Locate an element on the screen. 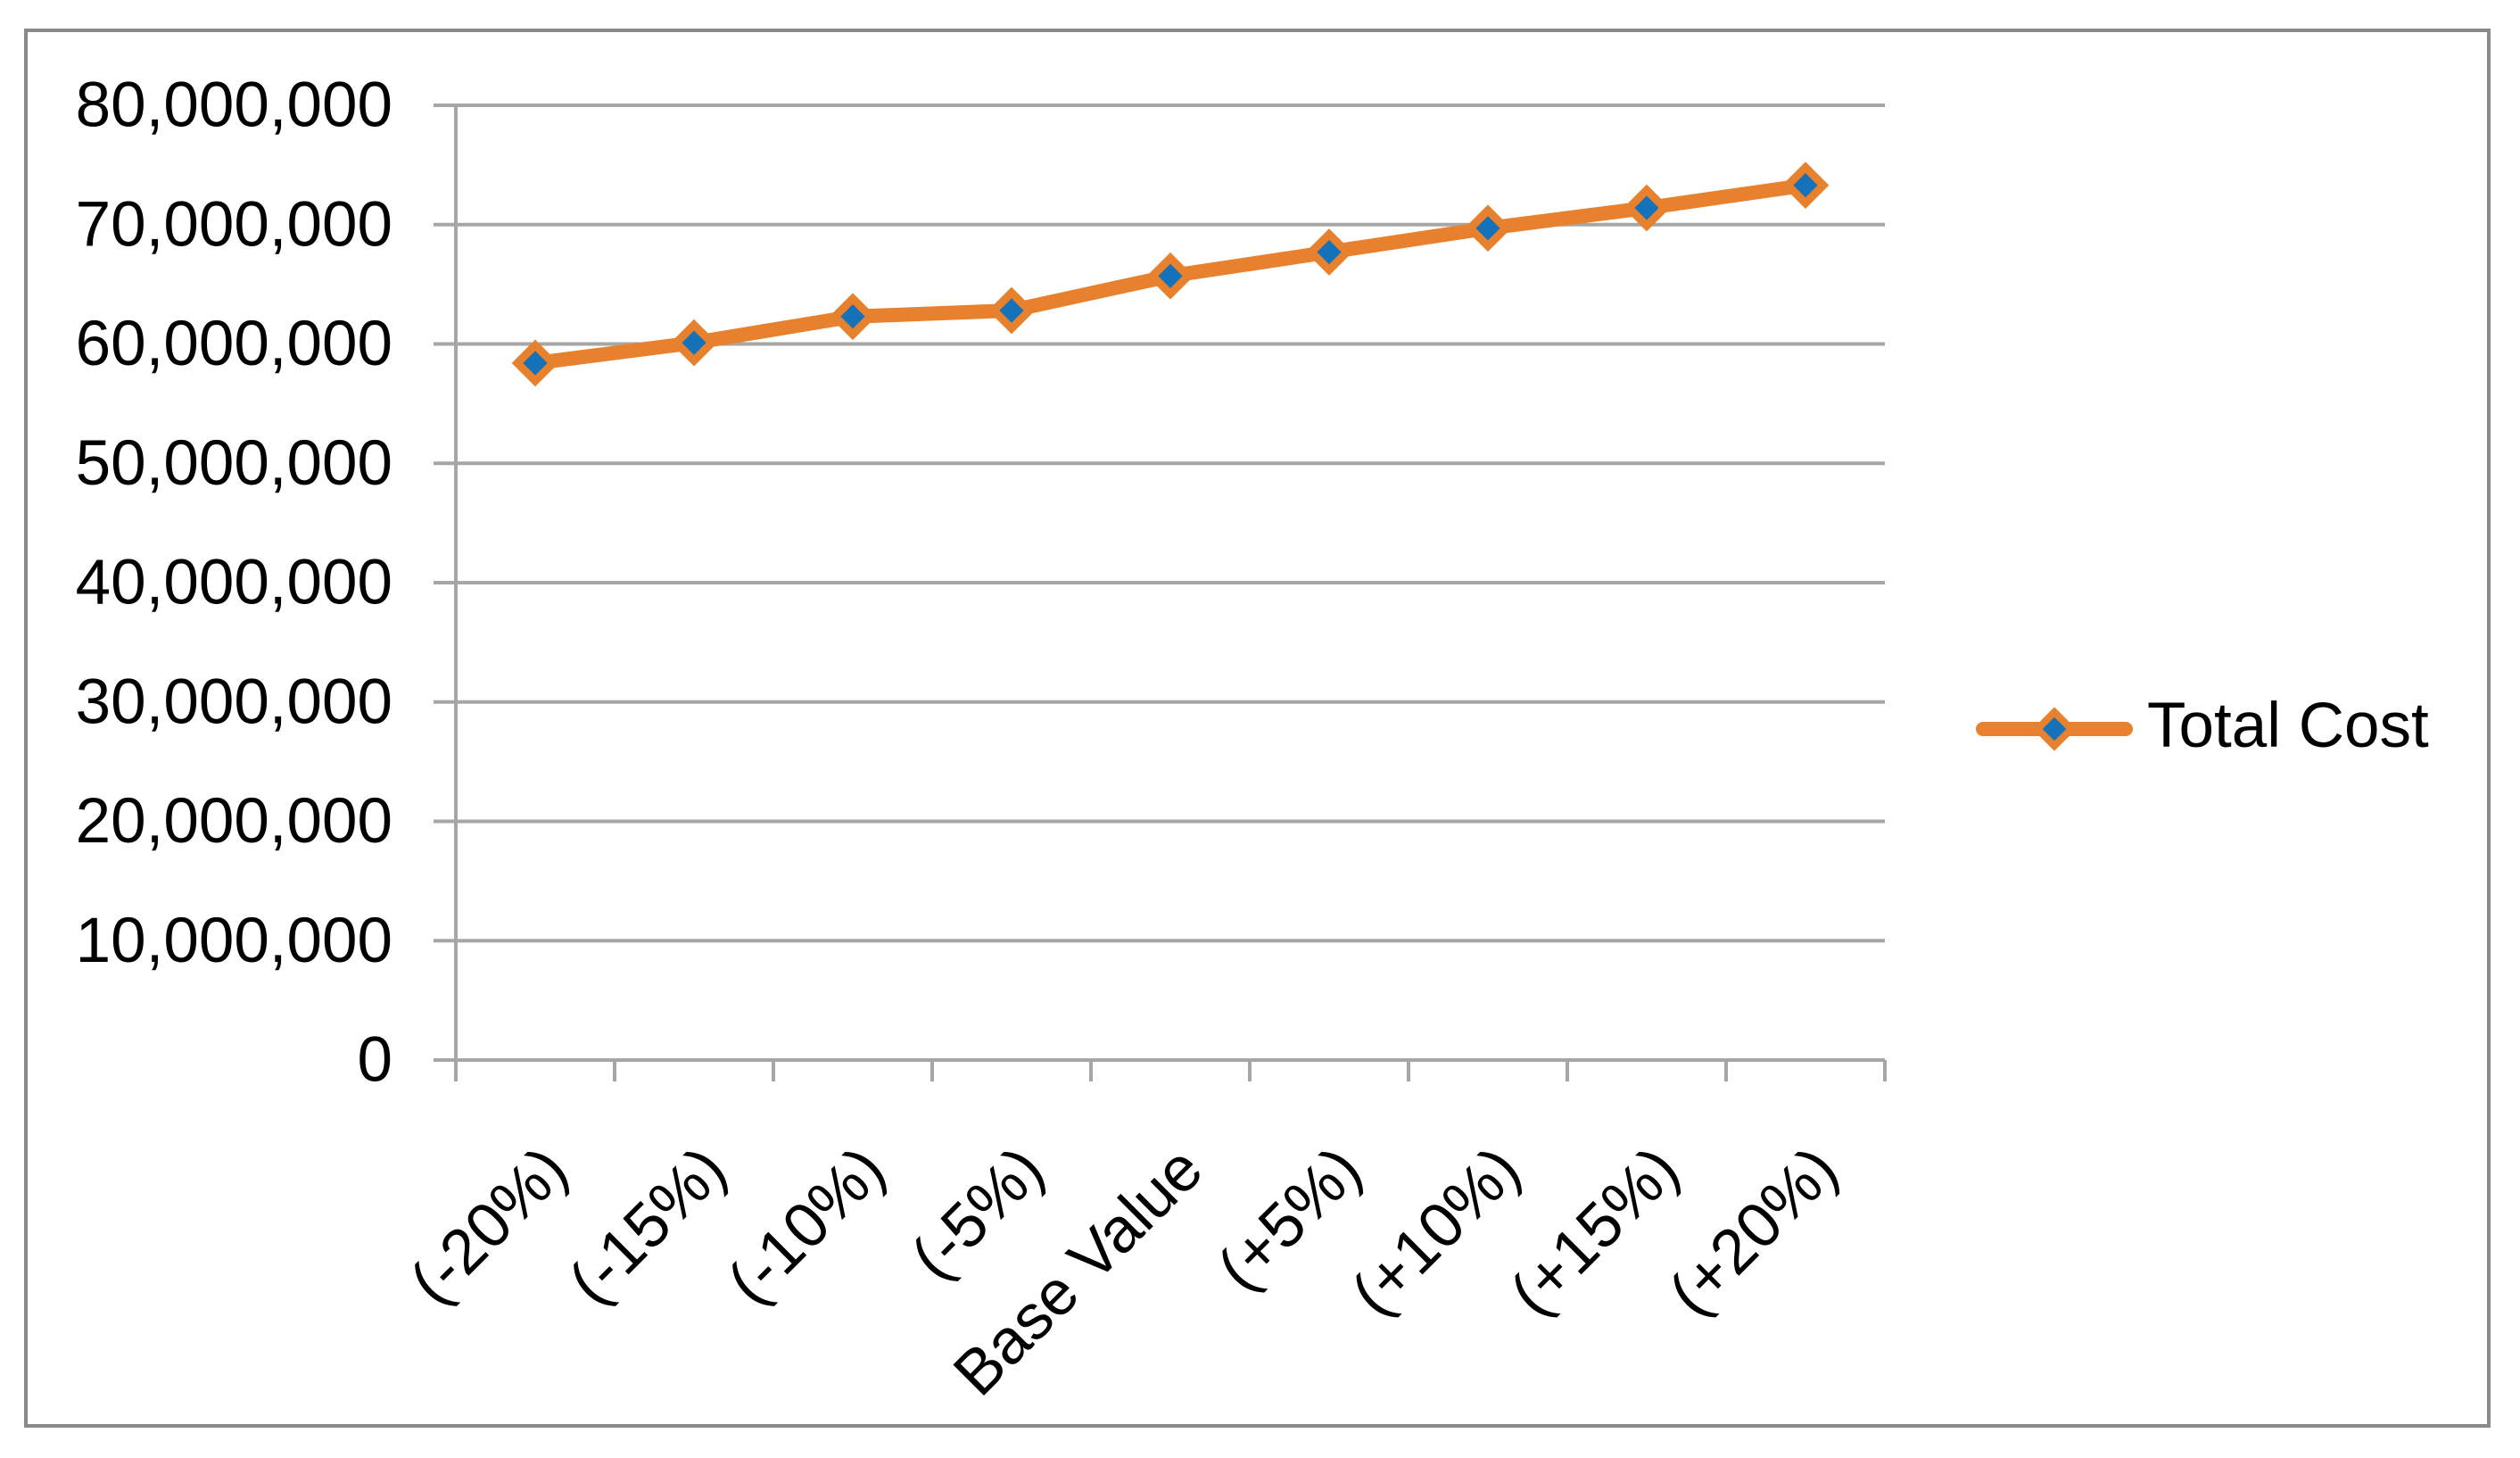 The width and height of the screenshot is (2520, 1458). y-axis-tick-label: 40,000,000 is located at coordinates (234, 583).